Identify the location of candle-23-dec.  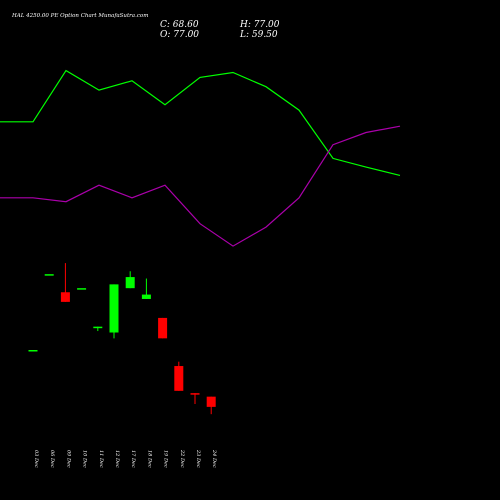
(195, 398).